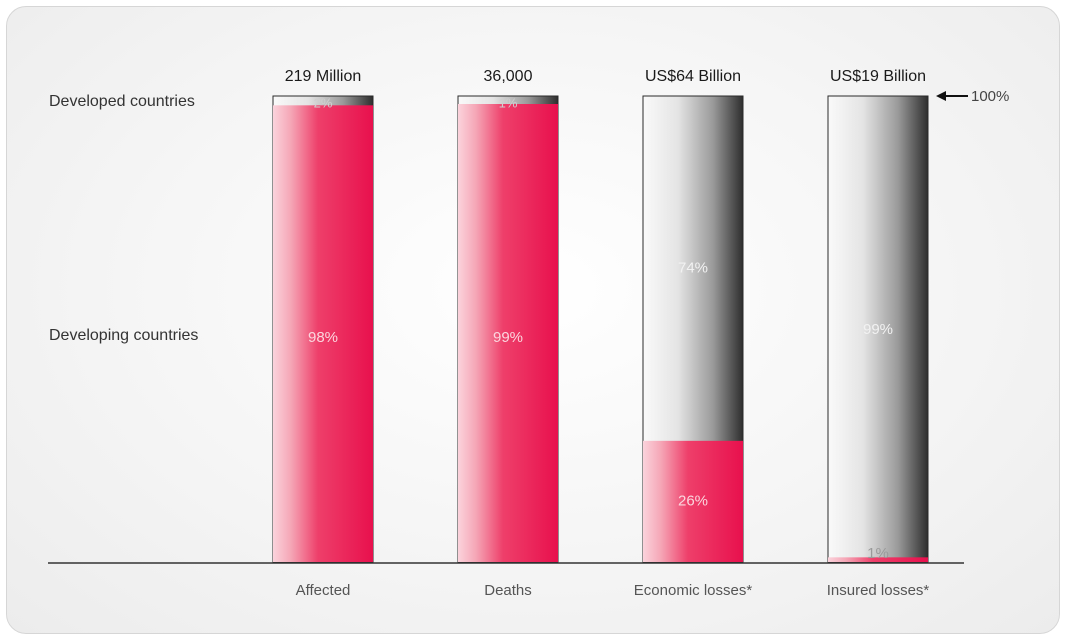  I want to click on row-label-developing: Developing countries, so click(124, 335).